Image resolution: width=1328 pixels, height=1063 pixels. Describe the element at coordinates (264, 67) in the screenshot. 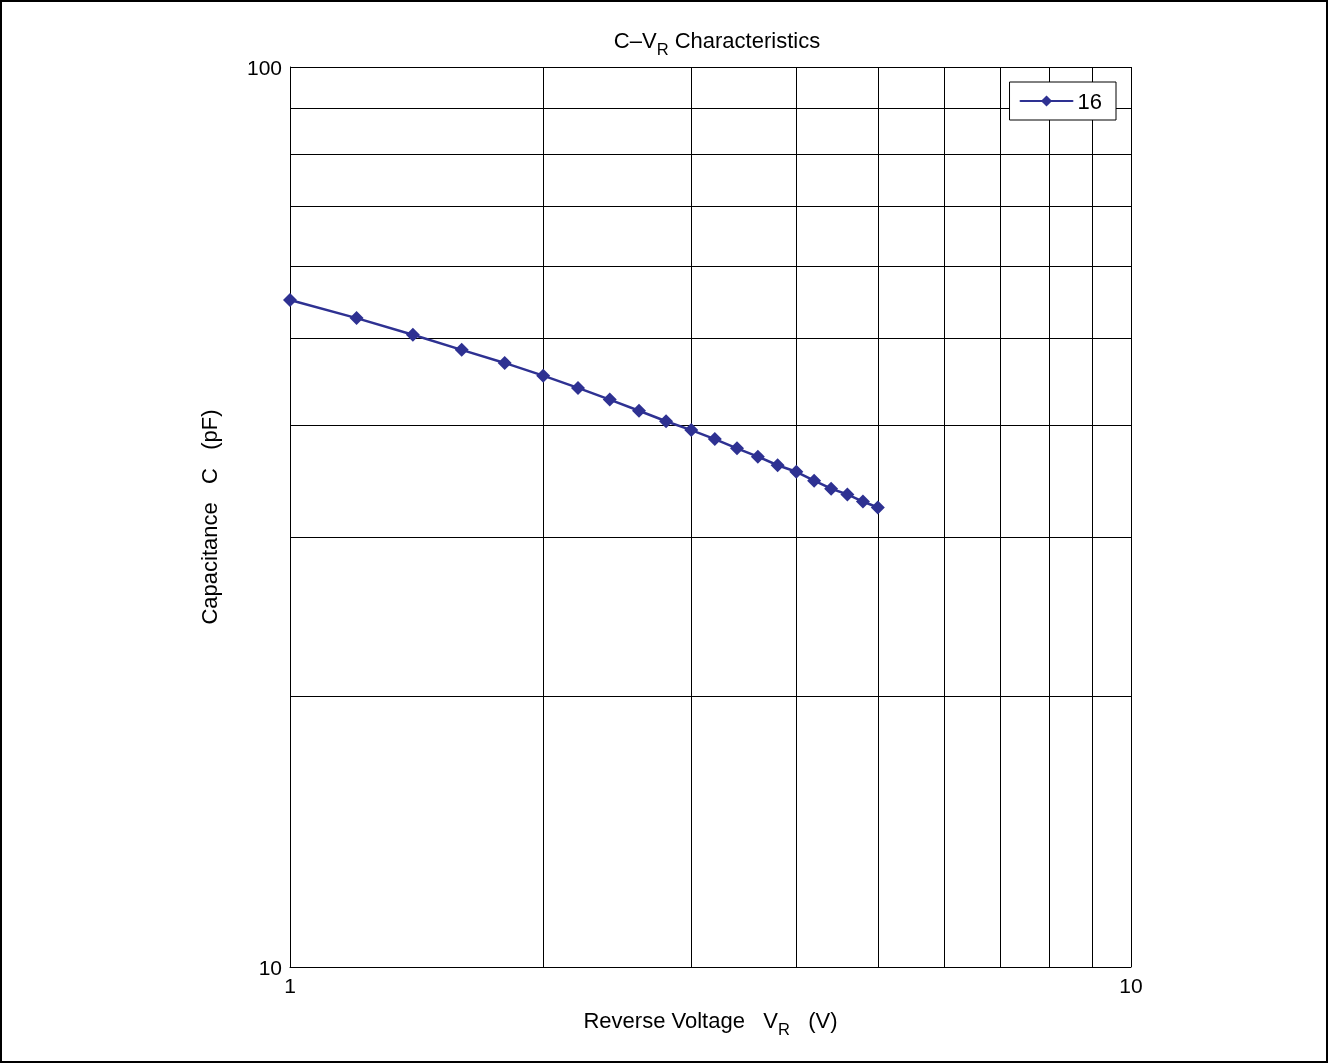

I see `y-tick-label: 100` at that location.